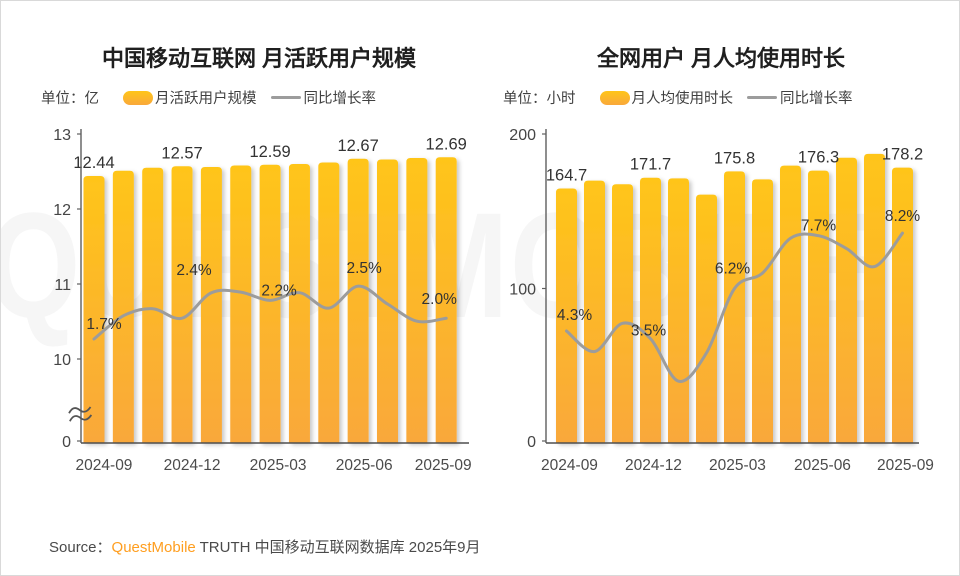 This screenshot has height=576, width=960. Describe the element at coordinates (903, 216) in the screenshot. I see `growth-rate-label: 8.2%` at that location.